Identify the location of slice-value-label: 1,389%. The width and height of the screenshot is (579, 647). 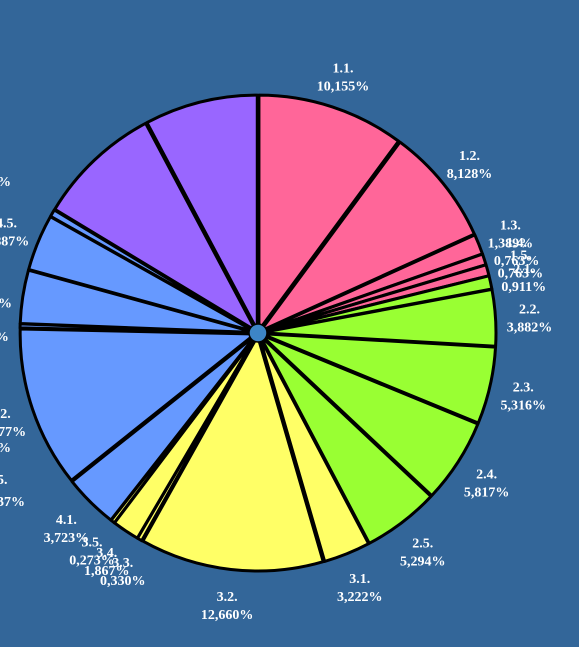
(511, 244).